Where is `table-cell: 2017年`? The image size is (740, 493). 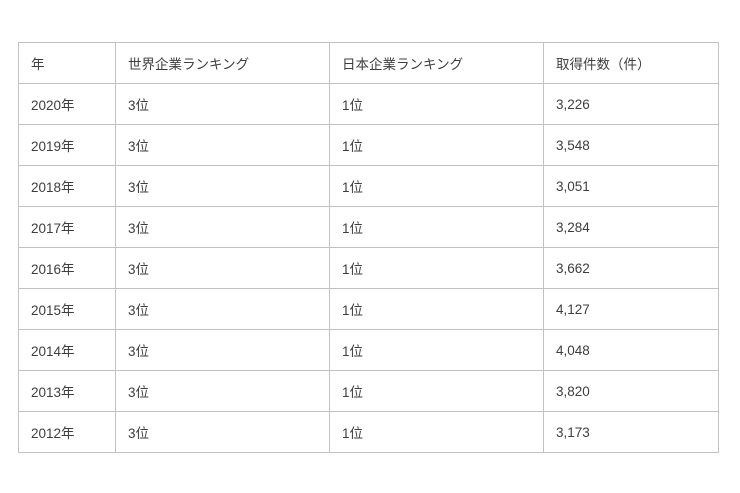 table-cell: 2017年 is located at coordinates (67, 227).